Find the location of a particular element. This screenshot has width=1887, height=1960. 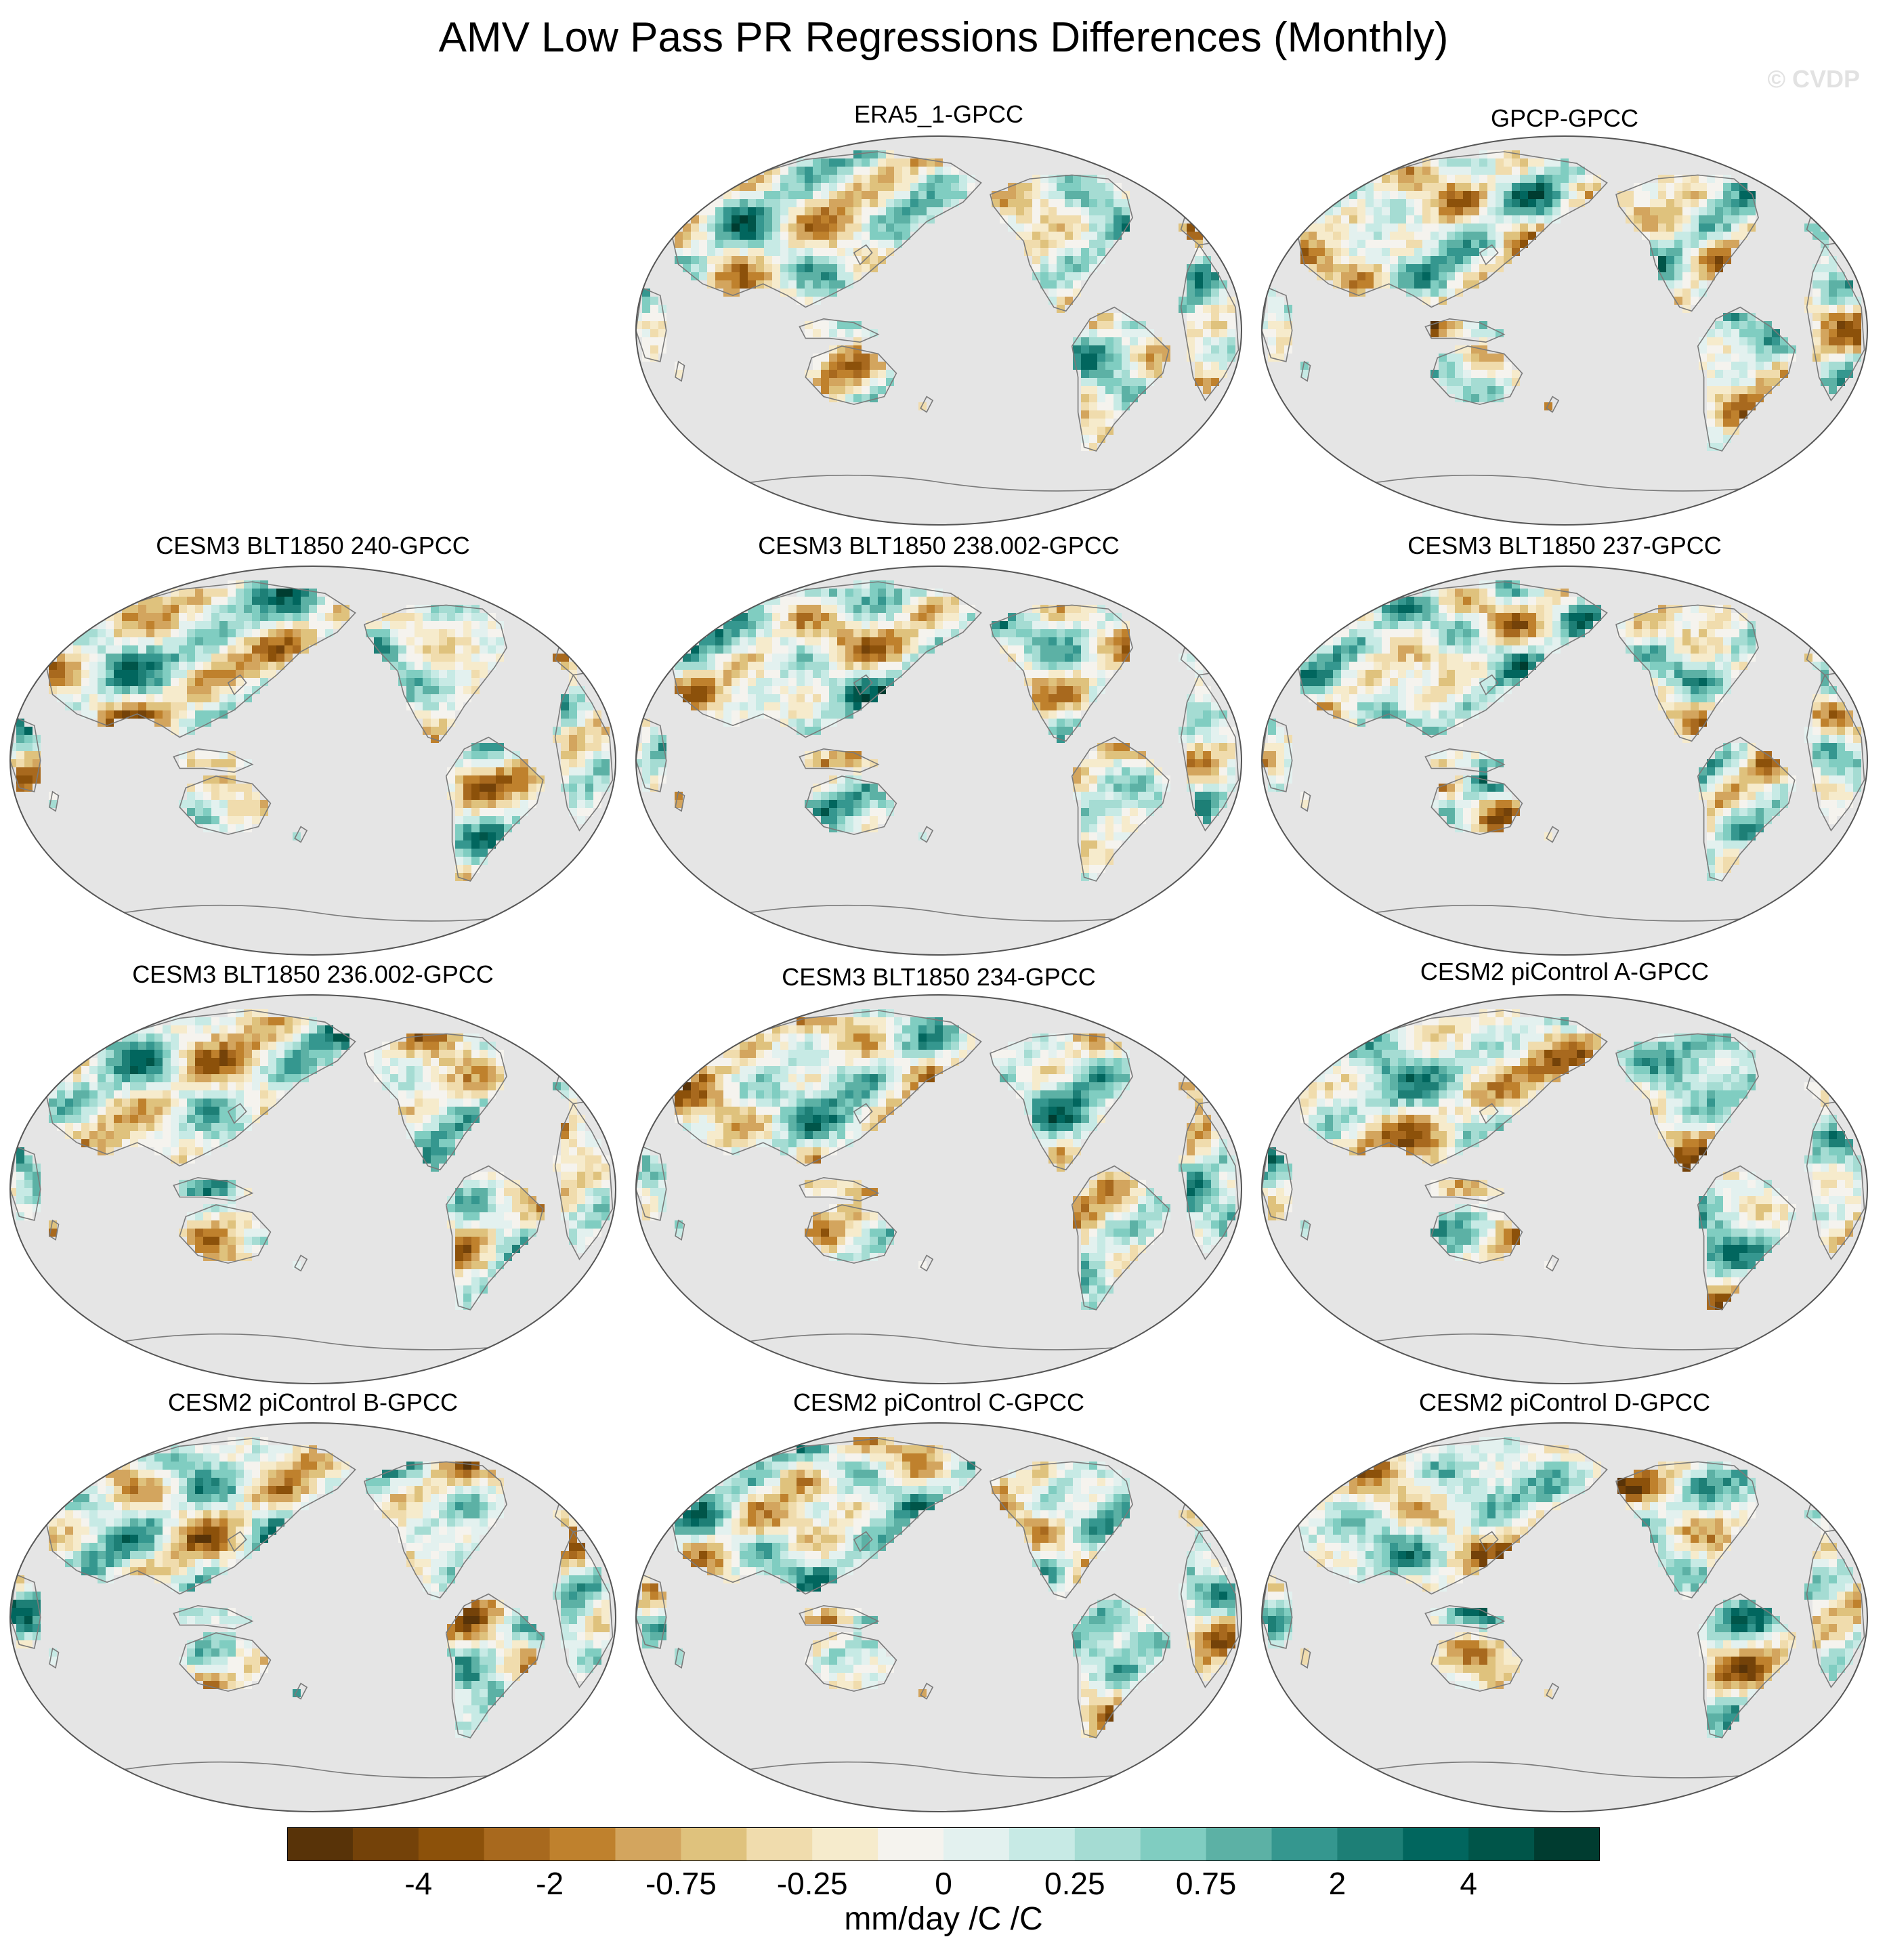

colorbar-tick-label: -4 is located at coordinates (418, 1883).